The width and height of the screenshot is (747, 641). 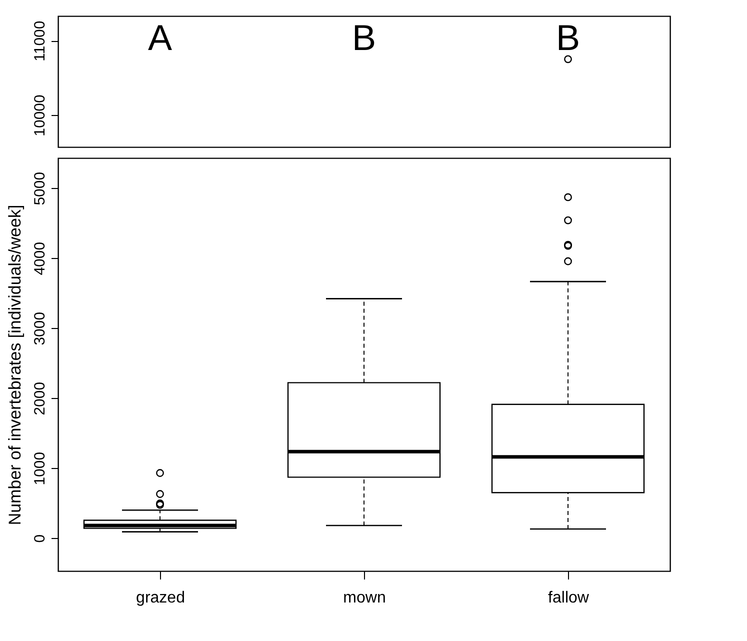 What do you see at coordinates (40, 469) in the screenshot?
I see `y-tick-label: 1000` at bounding box center [40, 469].